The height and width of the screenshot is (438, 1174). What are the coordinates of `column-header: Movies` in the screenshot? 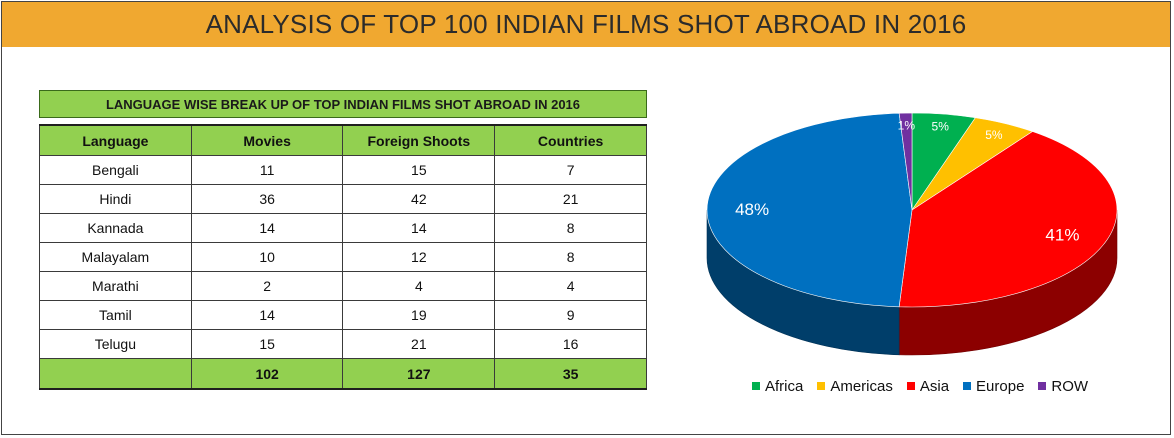 It's located at (267, 140).